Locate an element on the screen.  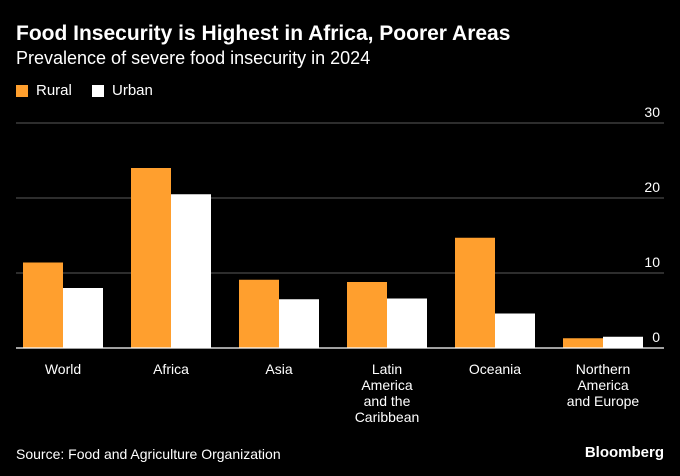
y-tick-label: 10 is located at coordinates (652, 262).